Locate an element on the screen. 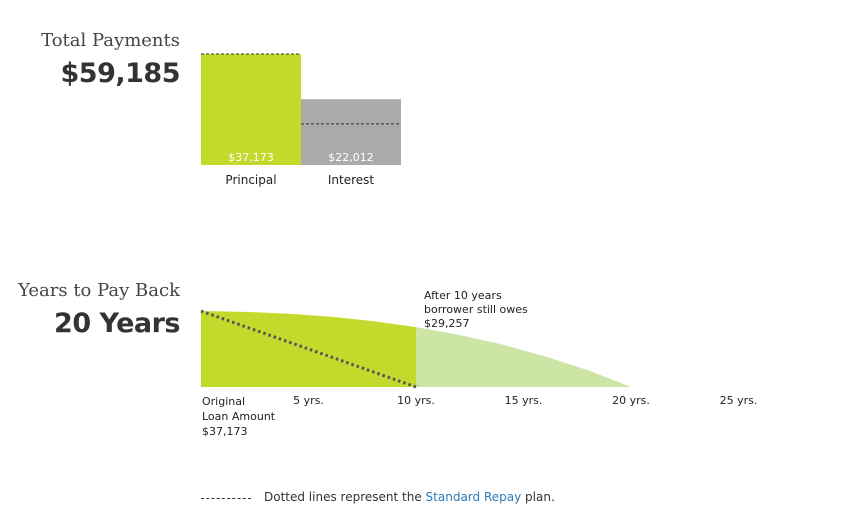 This screenshot has width=865, height=522. x-tick-label: 10 yrs. is located at coordinates (416, 400).